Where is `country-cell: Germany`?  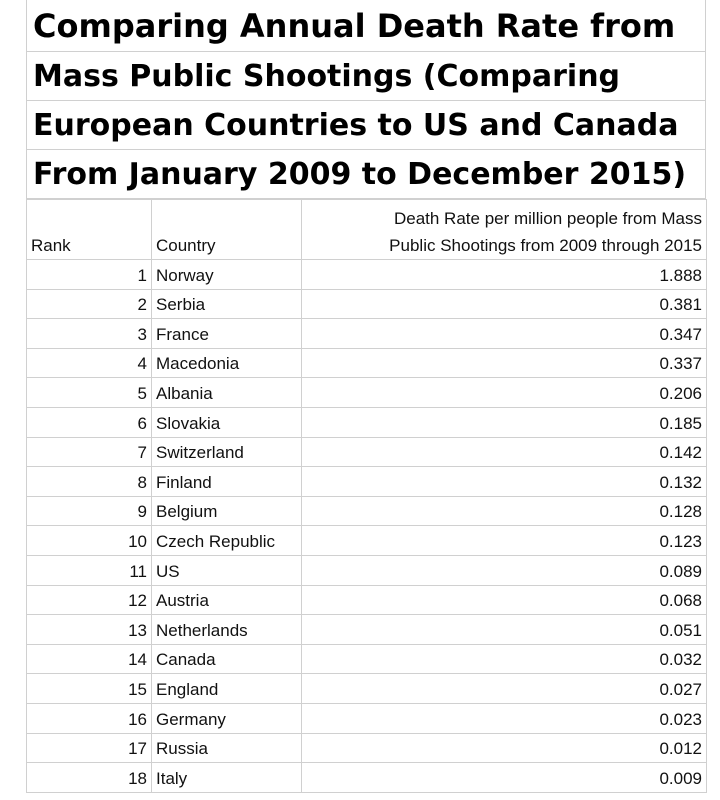
country-cell: Germany is located at coordinates (226, 718).